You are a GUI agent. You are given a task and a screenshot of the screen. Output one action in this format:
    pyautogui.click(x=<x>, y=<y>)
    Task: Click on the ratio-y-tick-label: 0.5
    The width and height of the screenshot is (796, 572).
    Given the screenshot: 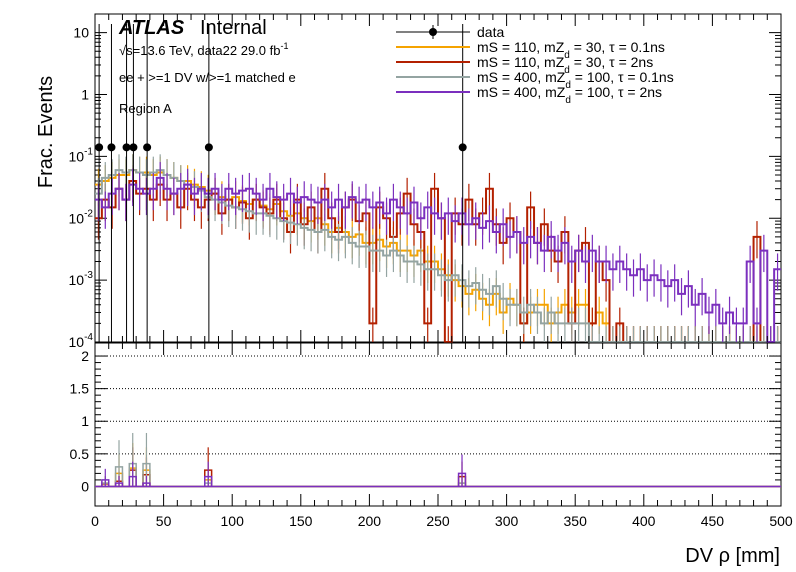 What is the action you would take?
    pyautogui.click(x=80, y=454)
    